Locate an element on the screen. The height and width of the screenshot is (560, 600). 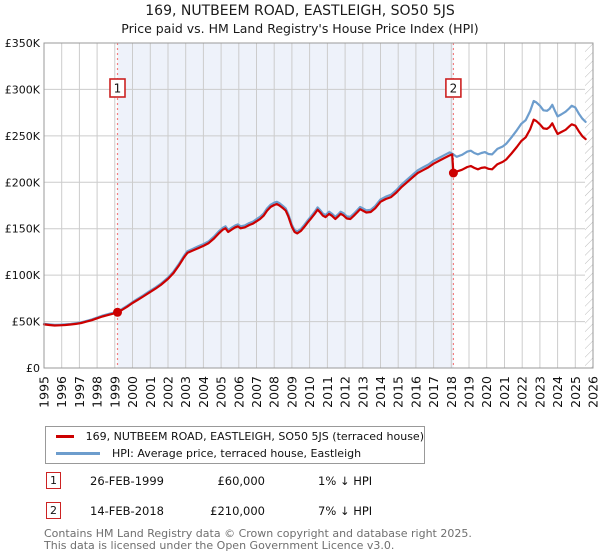
future-hatch-region is located at coordinates (589, 205).